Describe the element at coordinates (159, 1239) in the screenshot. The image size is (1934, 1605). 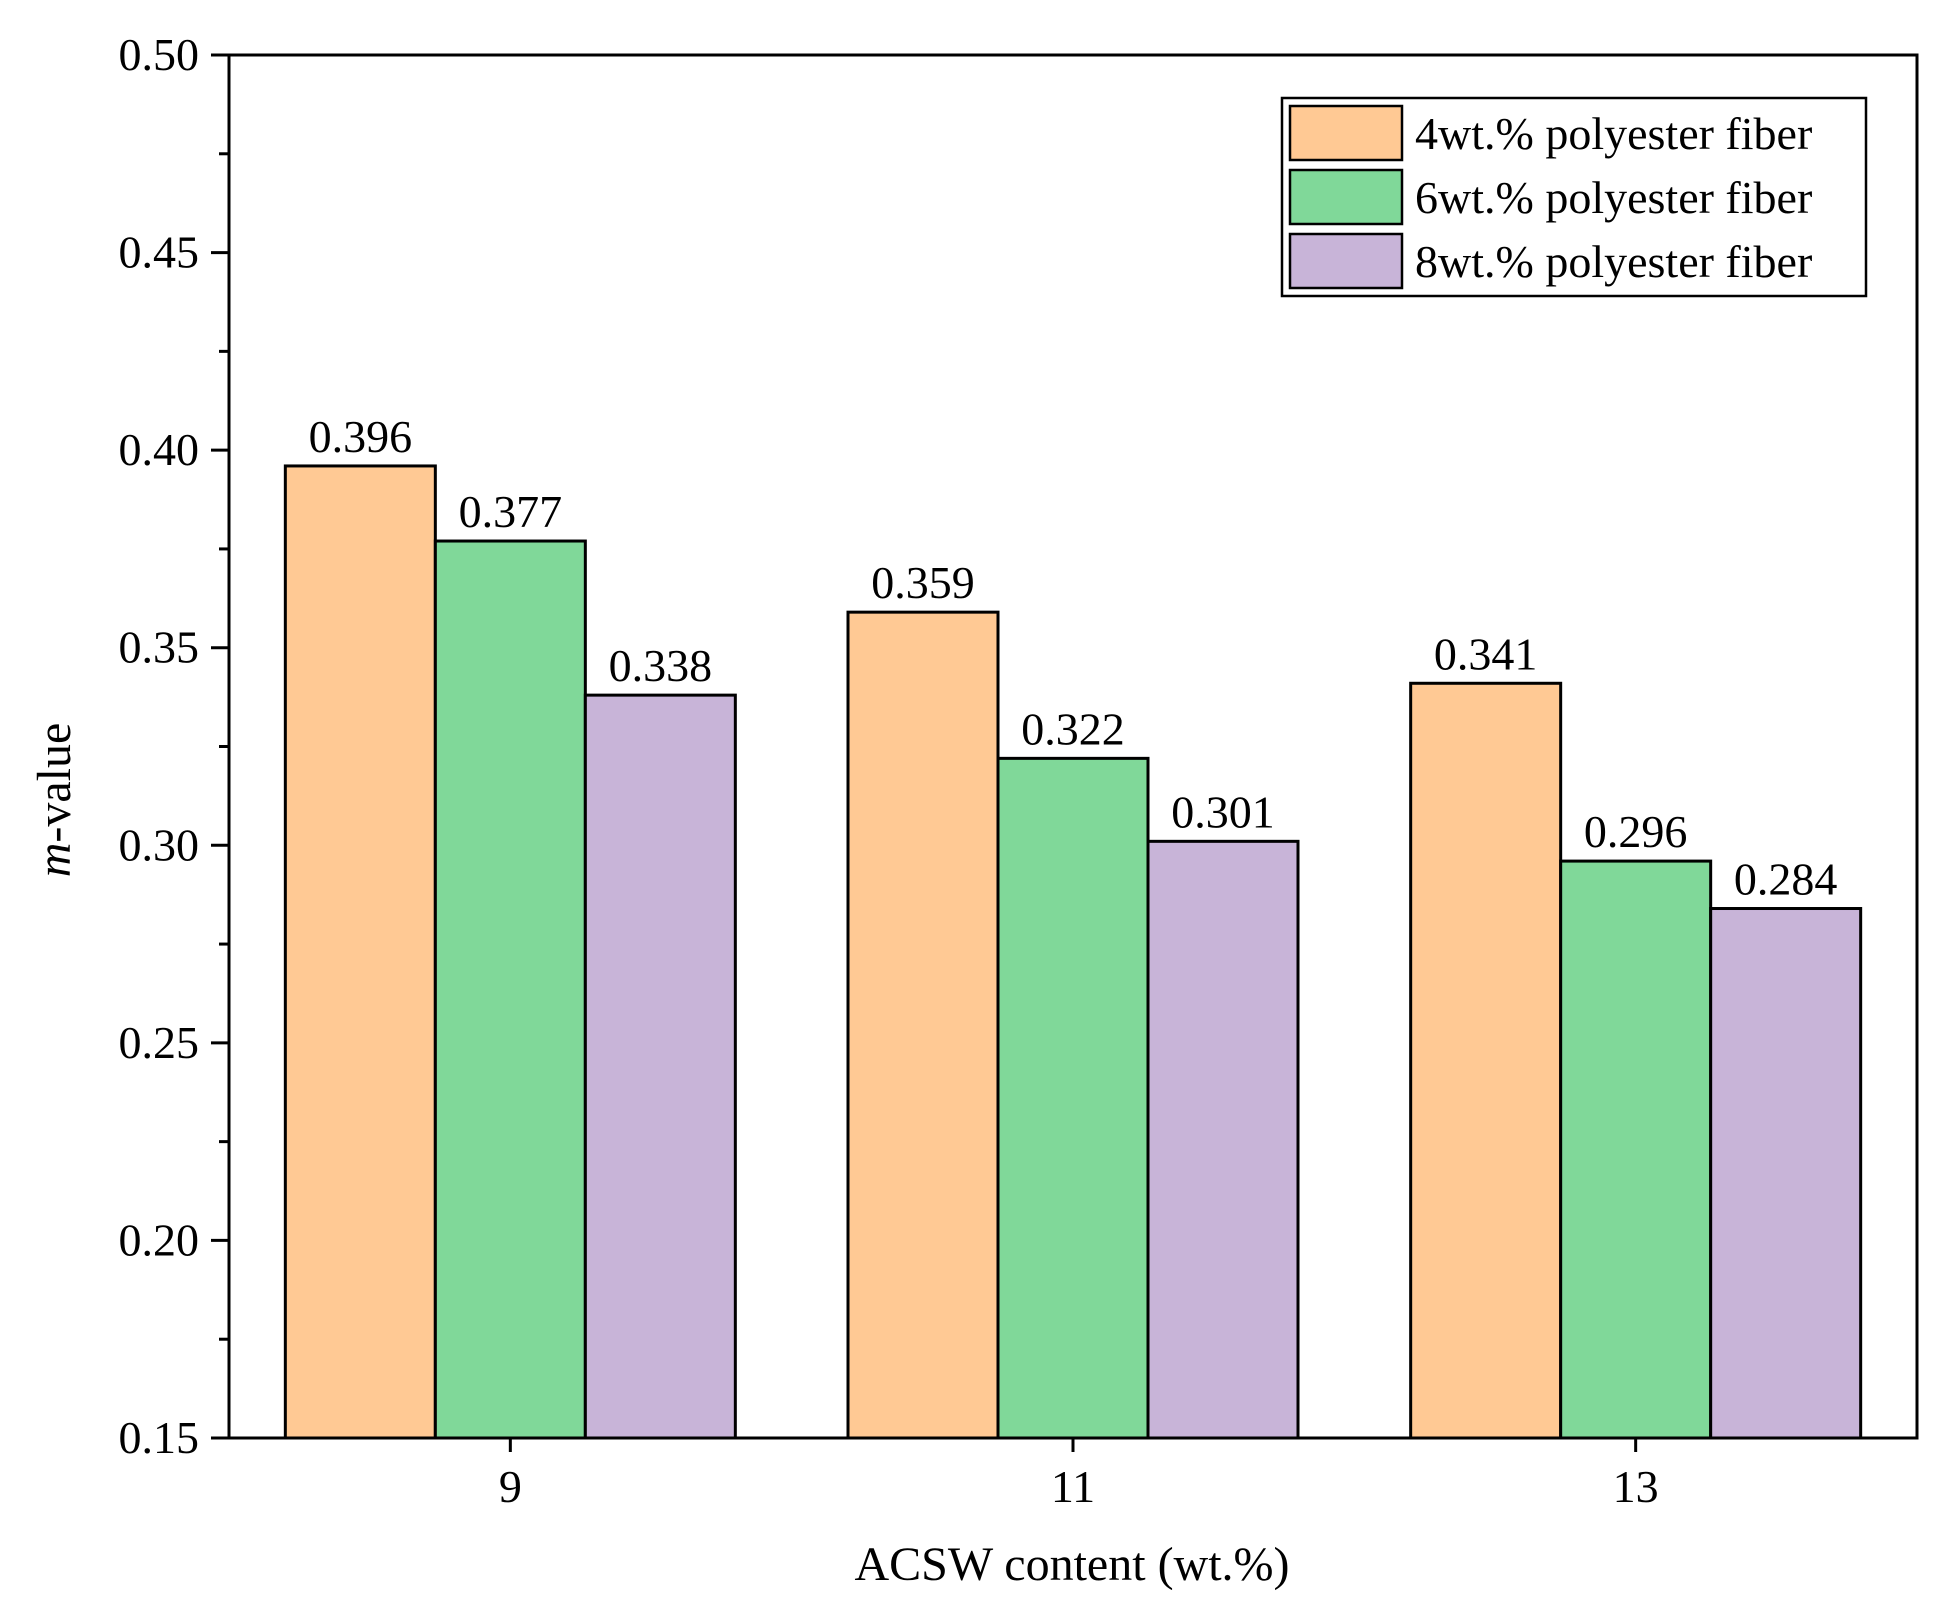
I see `y-tick-label-0.20: 0.20` at that location.